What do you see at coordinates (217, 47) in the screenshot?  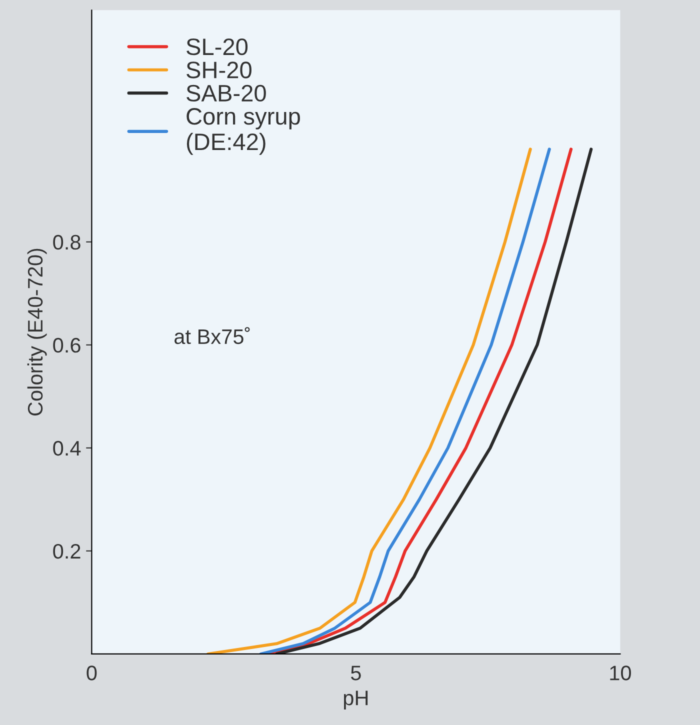 I see `legend-label: SL-20` at bounding box center [217, 47].